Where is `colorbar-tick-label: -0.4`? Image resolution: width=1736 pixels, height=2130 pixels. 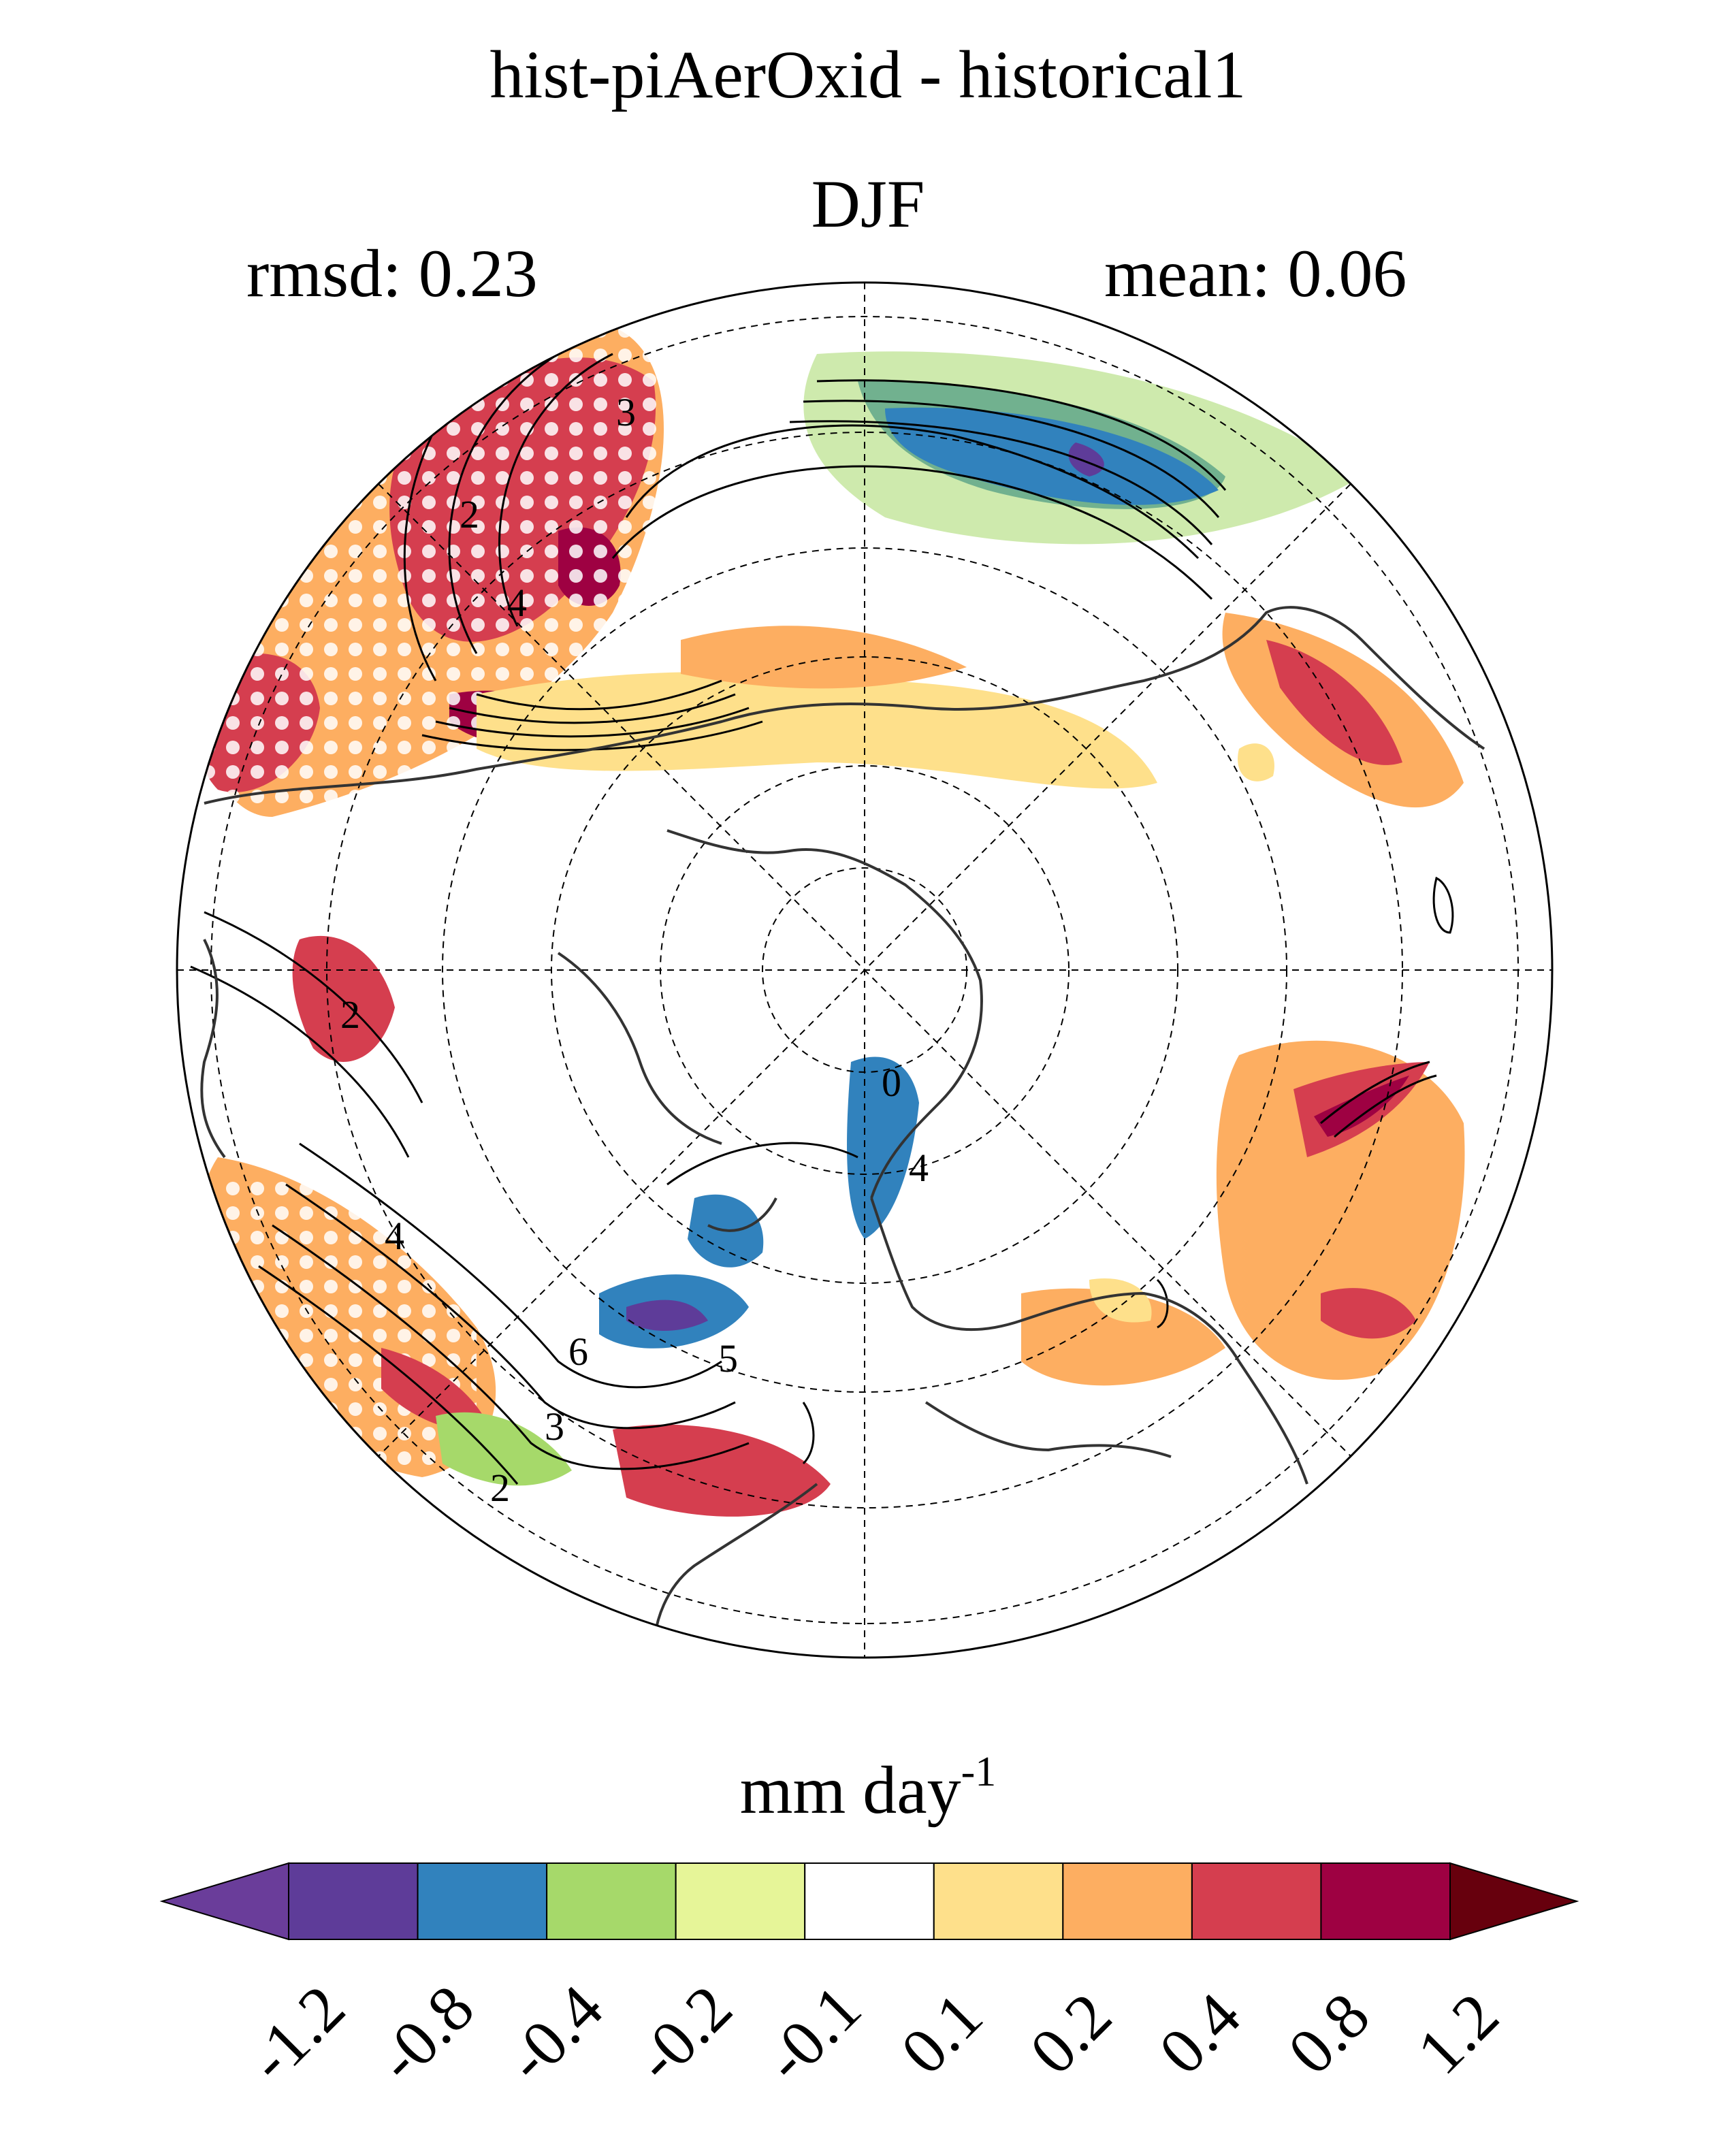
colorbar-tick-label: -0.4 is located at coordinates (554, 2033).